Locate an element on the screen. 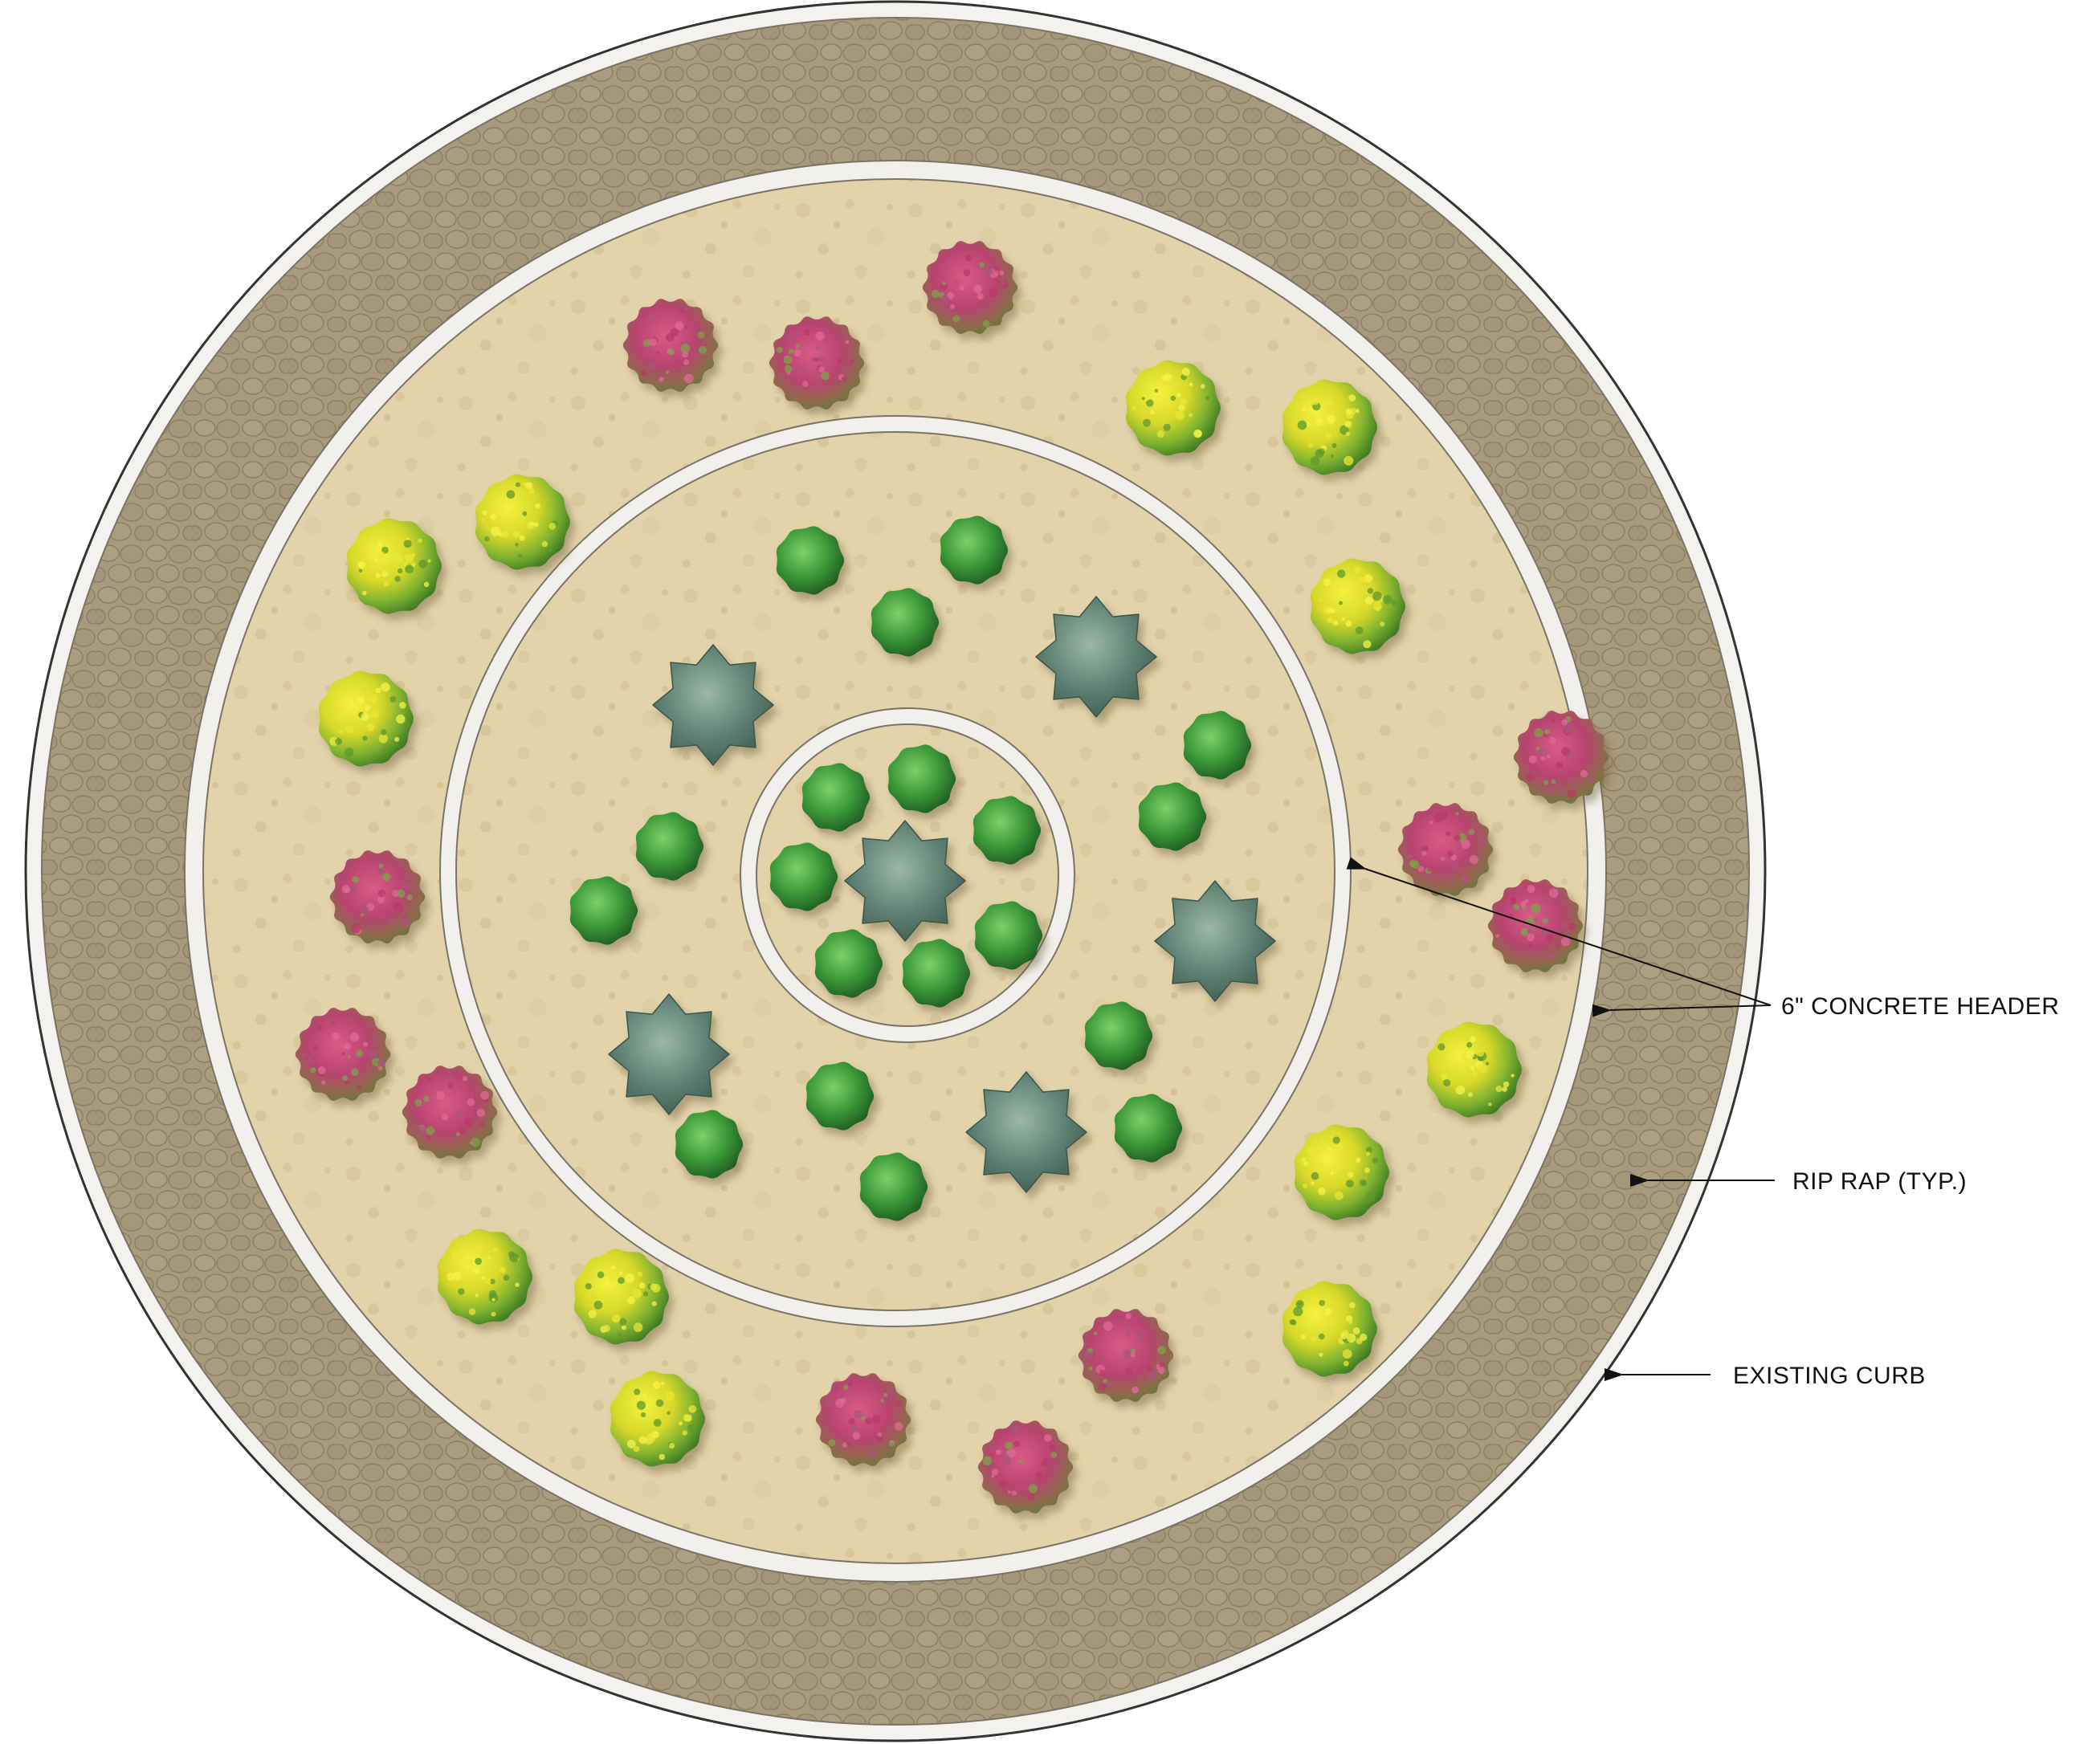  leader-line is located at coordinates (1682, 1010).